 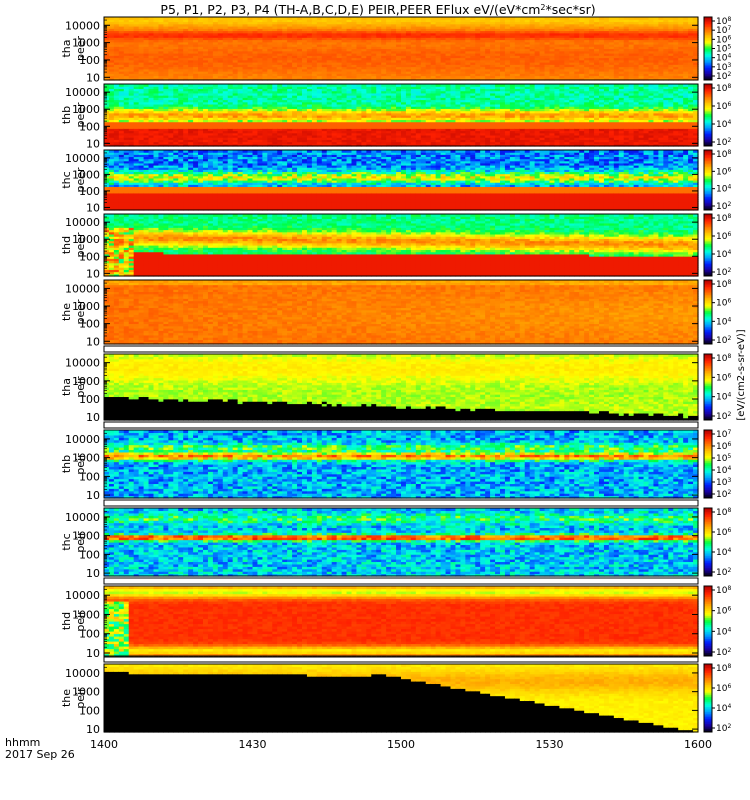 I want to click on y-tick-label: 10, so click(x=93, y=77).